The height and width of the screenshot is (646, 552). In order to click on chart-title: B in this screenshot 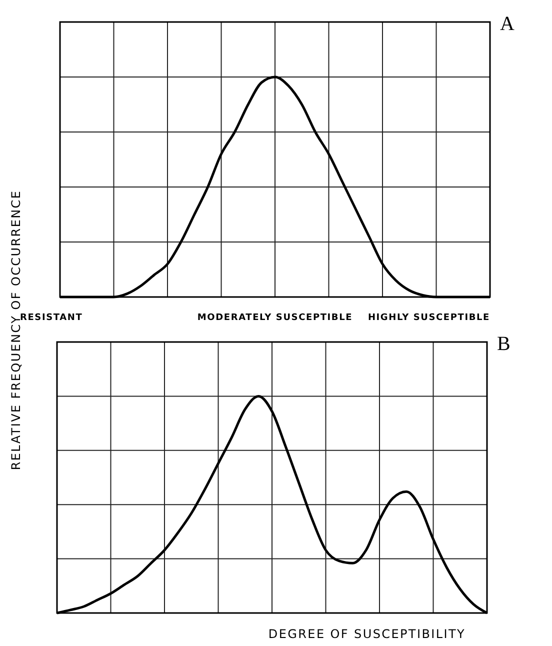, I will do `click(503, 344)`.